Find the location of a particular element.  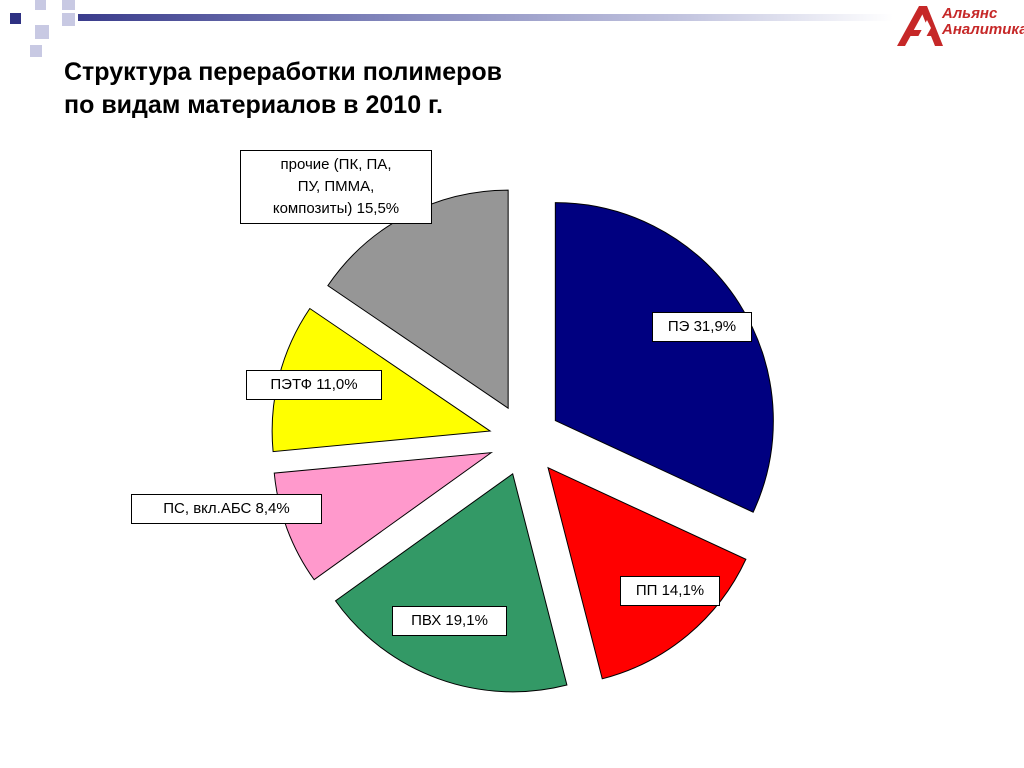

slice-label-pvc: ПВХ 19,1% is located at coordinates (449, 621).